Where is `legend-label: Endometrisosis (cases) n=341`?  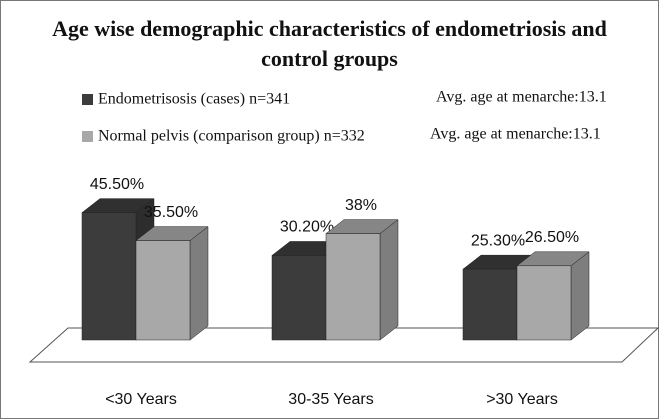 legend-label: Endometrisosis (cases) n=341 is located at coordinates (194, 99).